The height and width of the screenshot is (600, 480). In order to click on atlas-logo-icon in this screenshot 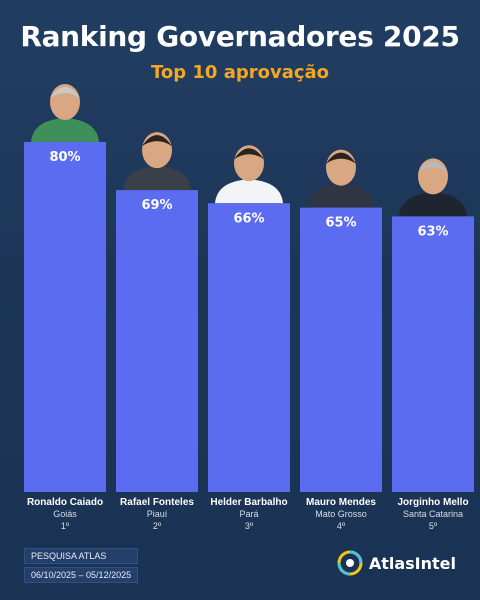, I will do `click(350, 563)`.